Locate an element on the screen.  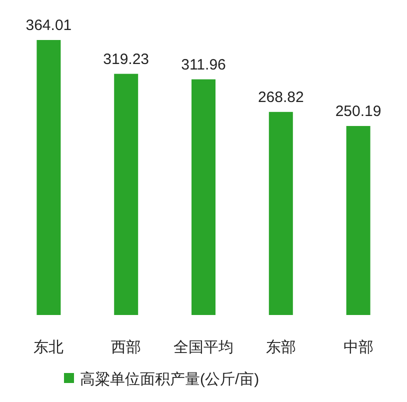
x-tick-label: 西部 is located at coordinates (126, 347).